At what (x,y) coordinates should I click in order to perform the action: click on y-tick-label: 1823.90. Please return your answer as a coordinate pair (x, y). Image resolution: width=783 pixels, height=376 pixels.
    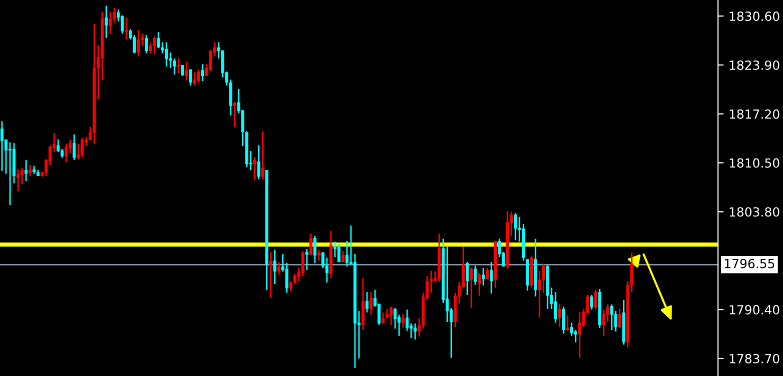
    Looking at the image, I should click on (755, 65).